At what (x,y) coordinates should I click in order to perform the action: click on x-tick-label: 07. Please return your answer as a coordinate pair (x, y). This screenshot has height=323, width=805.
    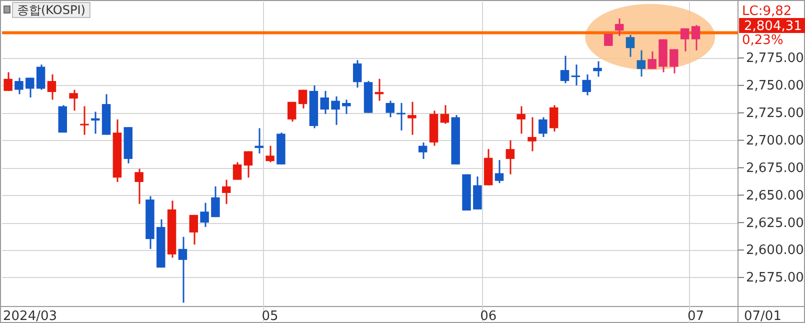
    Looking at the image, I should click on (695, 316).